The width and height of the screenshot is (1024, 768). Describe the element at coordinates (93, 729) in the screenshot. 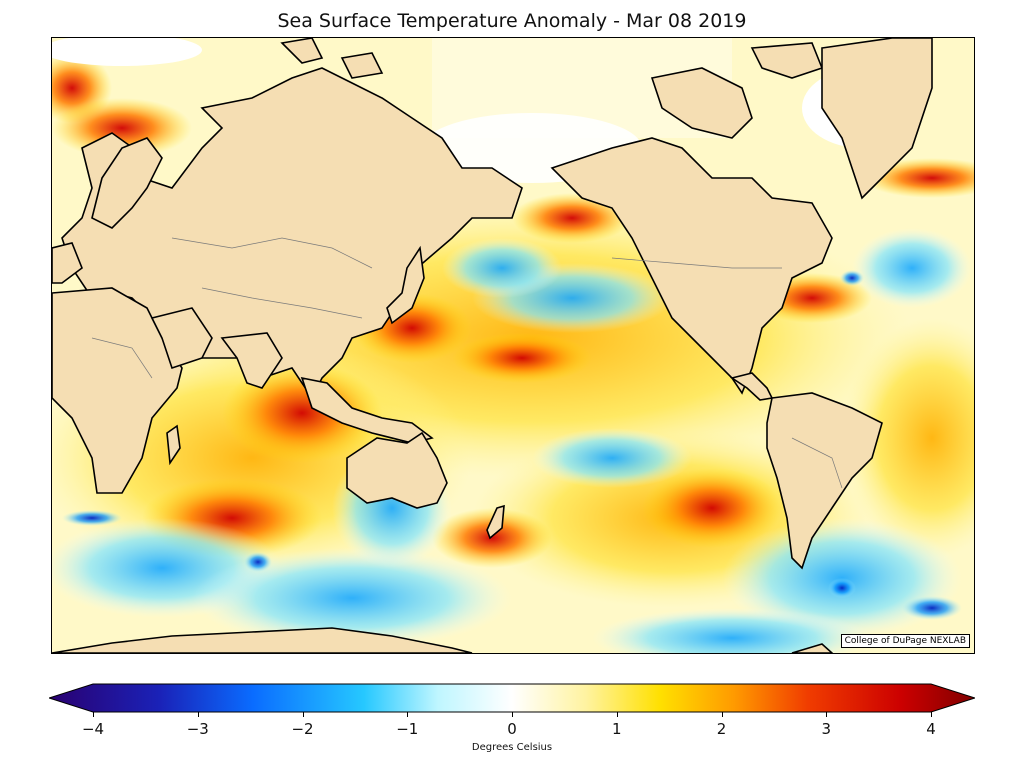

I see `colorbar-tick-label: −4` at that location.